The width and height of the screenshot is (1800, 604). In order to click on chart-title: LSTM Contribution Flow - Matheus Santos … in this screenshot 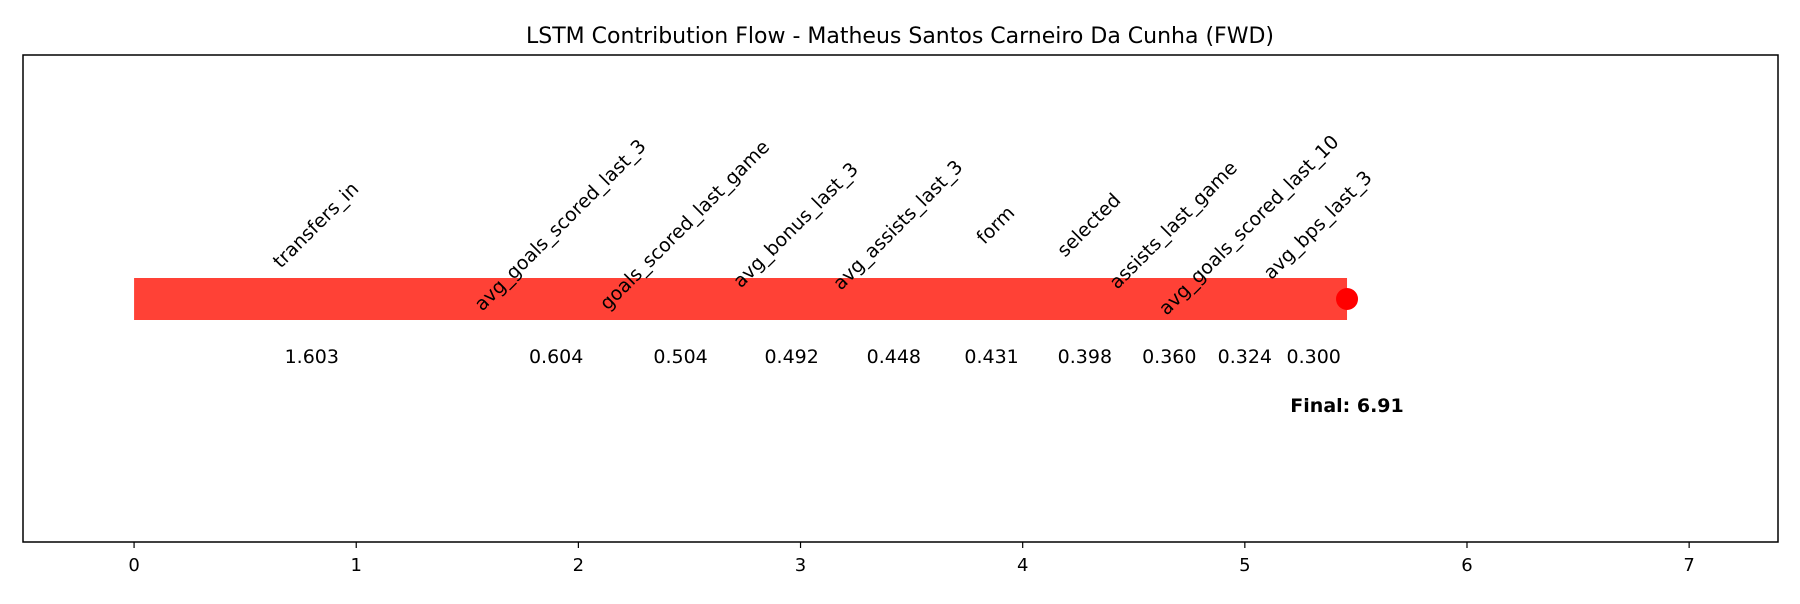, I will do `click(900, 36)`.